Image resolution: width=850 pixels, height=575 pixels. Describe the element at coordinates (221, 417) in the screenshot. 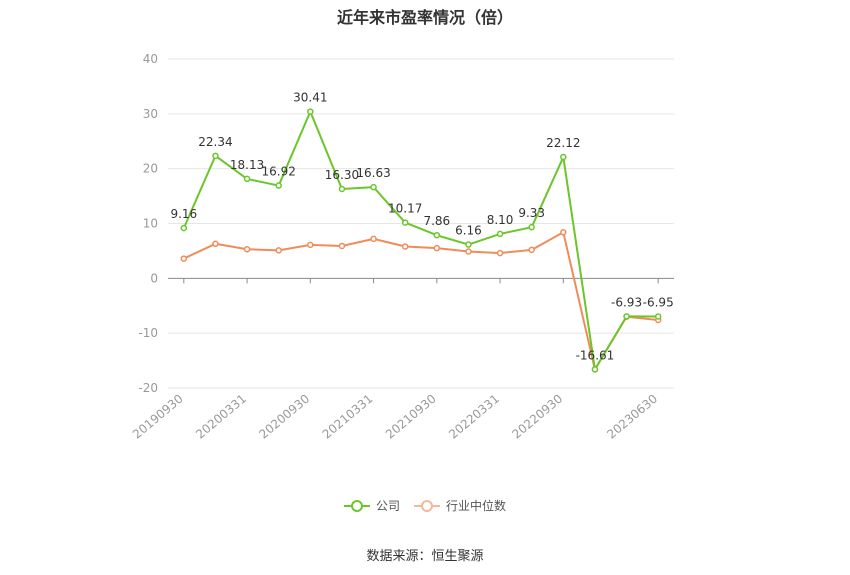

I see `x-tick-label: 20200331` at that location.